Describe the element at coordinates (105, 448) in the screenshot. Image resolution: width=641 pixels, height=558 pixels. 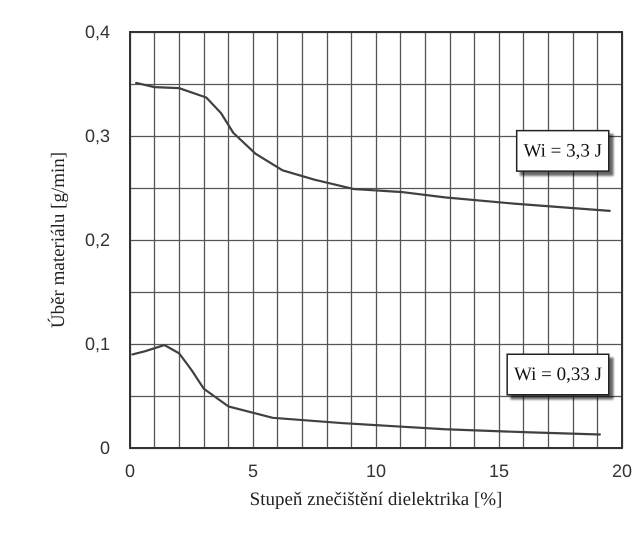
I see `y-tick-label: 0` at that location.